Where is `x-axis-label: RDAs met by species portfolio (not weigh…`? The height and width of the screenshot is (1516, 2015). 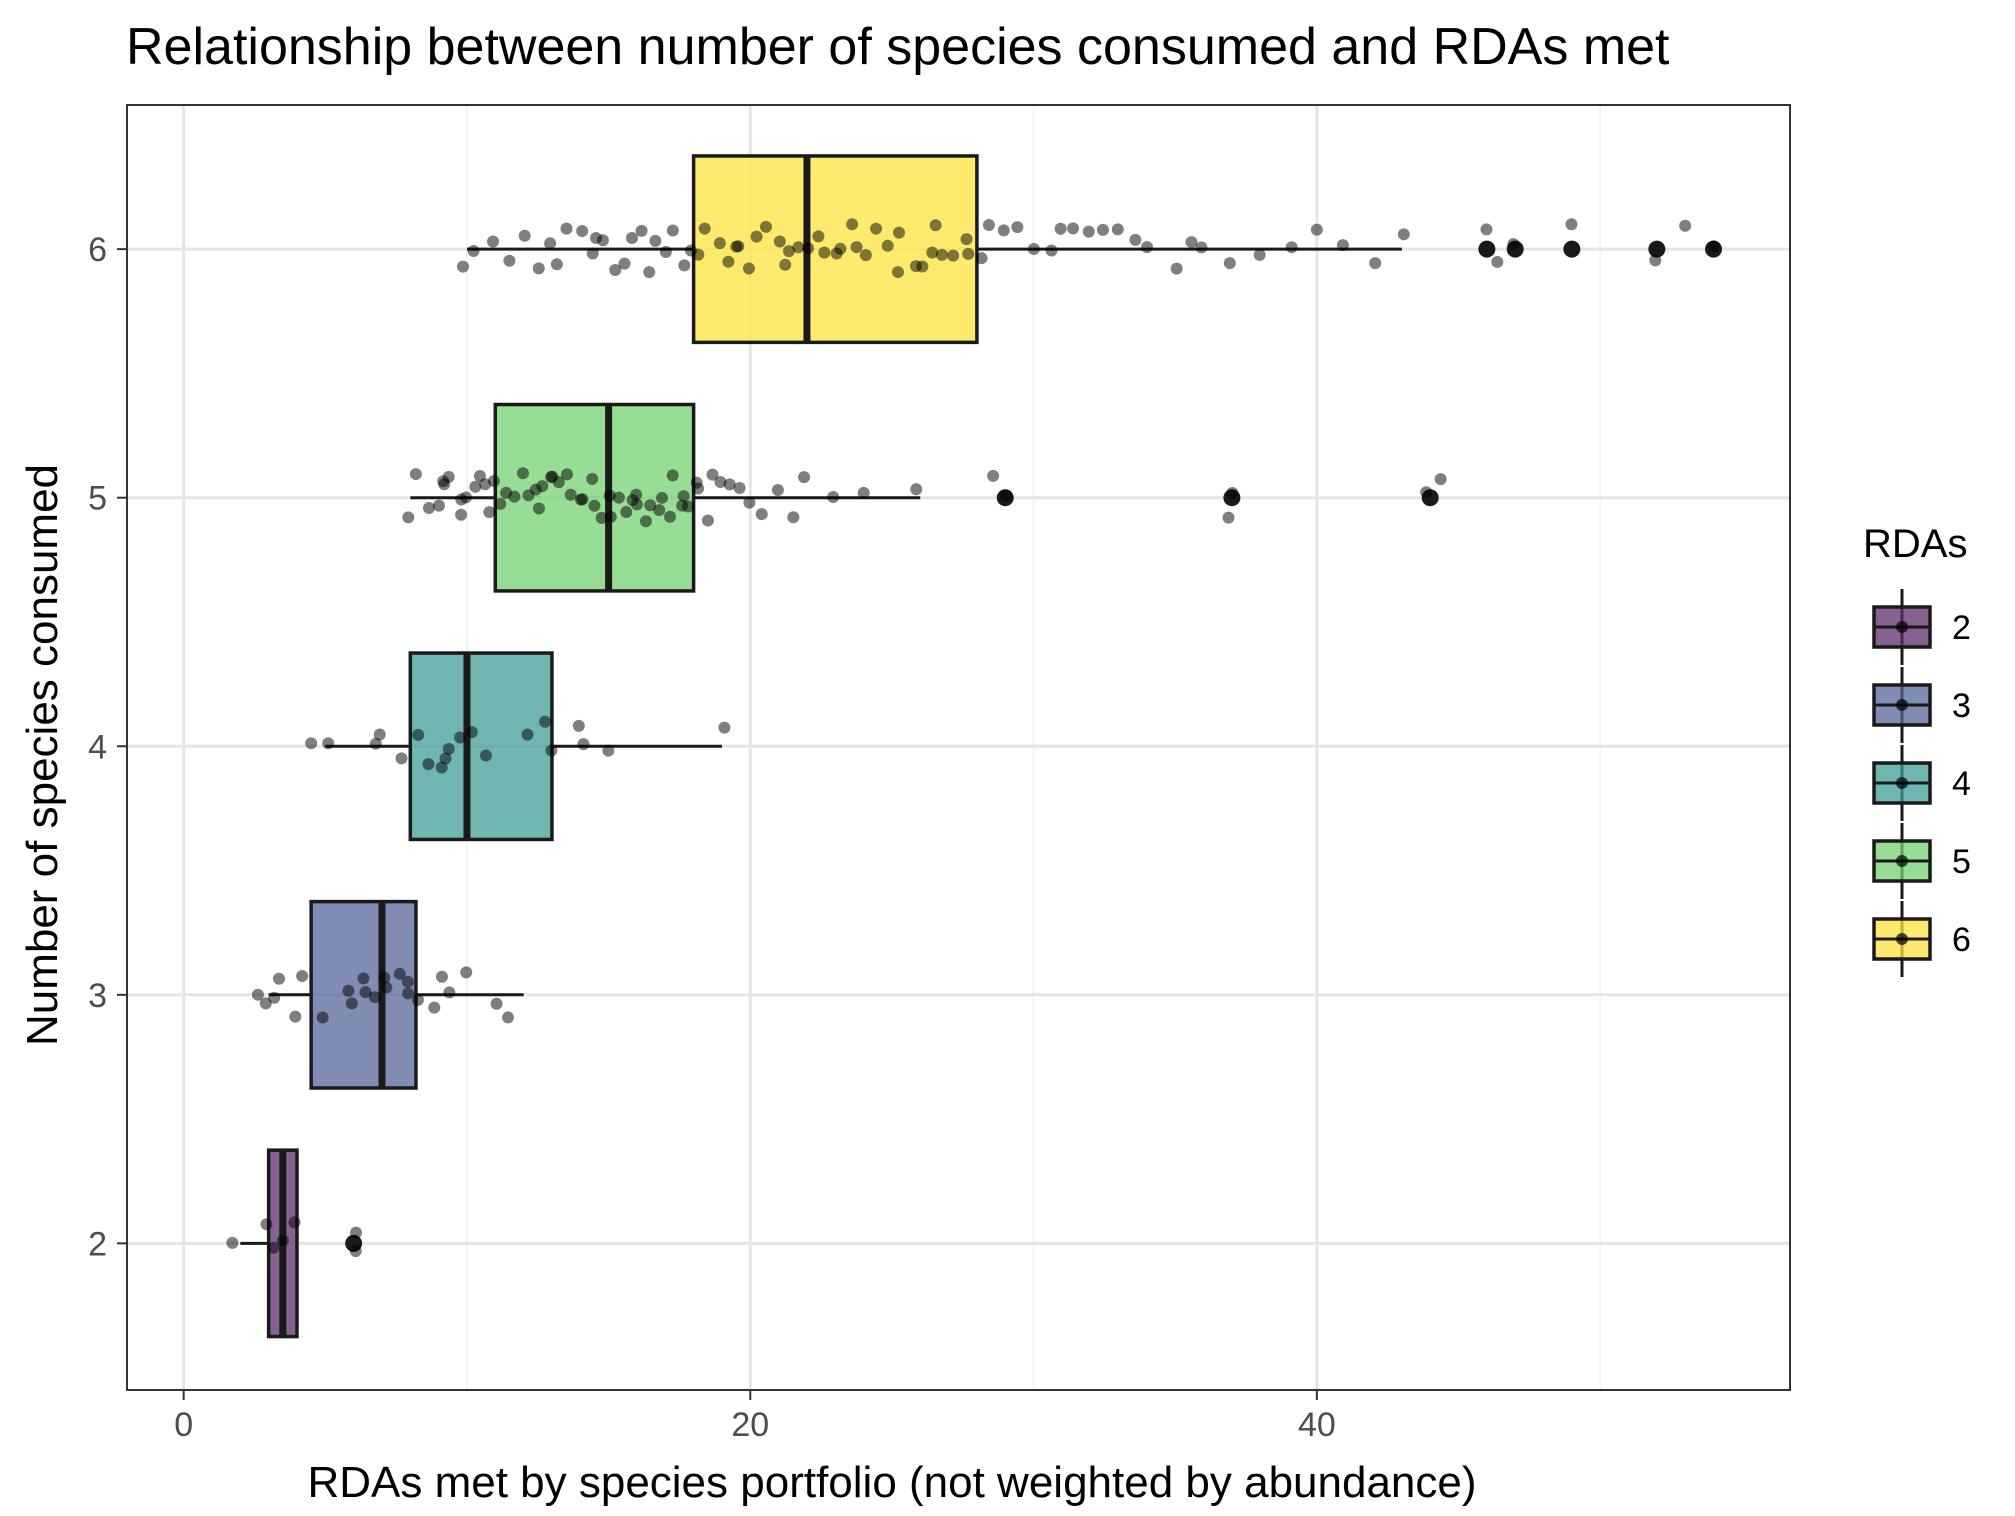 x-axis-label: RDAs met by species portfolio (not weigh… is located at coordinates (891, 1482).